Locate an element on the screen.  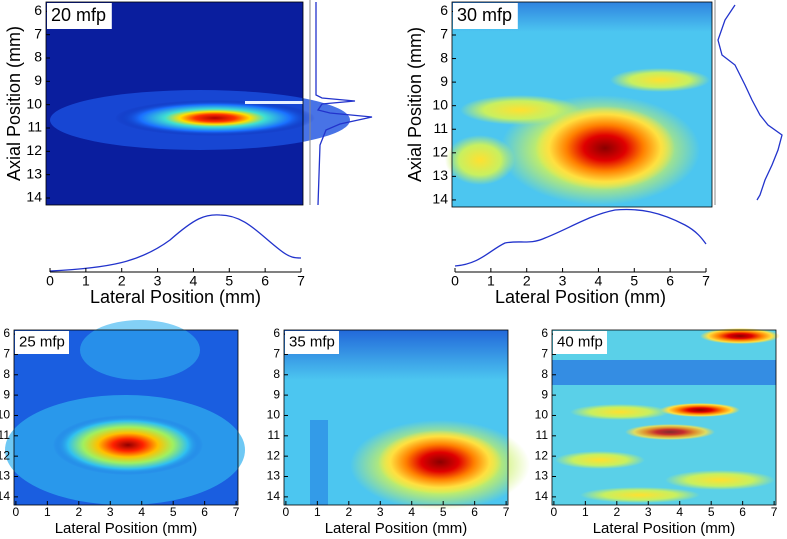
panel-title: 20 mfp is located at coordinates (78, 15).